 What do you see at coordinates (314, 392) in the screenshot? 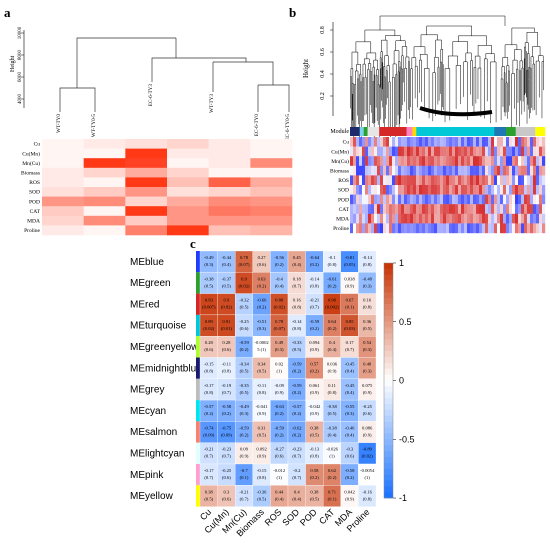
I see `panel-c-cell-pvalue: (0.9)` at bounding box center [314, 392].